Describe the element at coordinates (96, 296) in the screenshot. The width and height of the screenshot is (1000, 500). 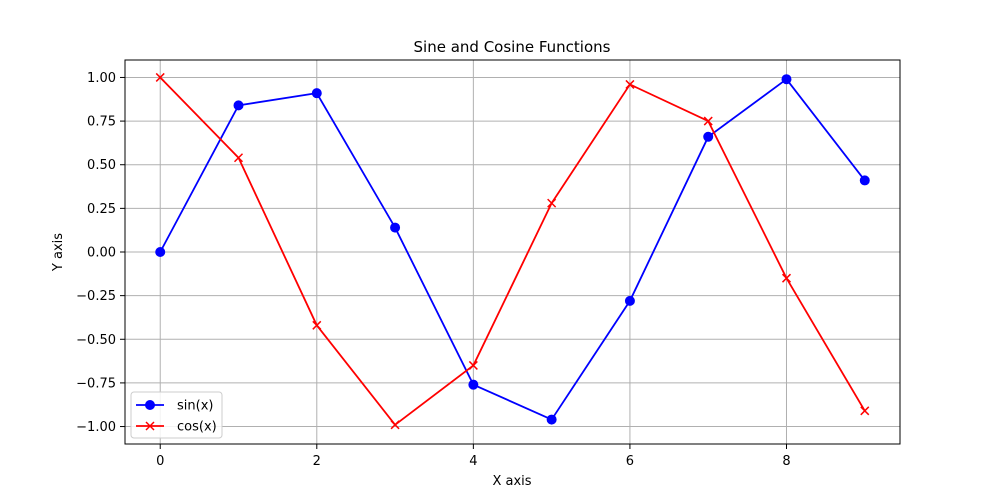
I see `y-tick-label: −0.25` at that location.